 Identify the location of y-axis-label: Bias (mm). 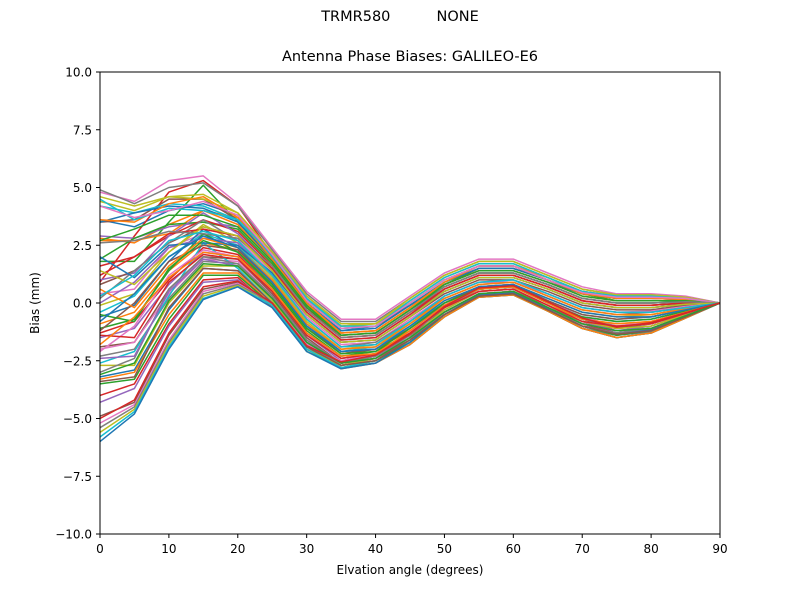
(35, 303).